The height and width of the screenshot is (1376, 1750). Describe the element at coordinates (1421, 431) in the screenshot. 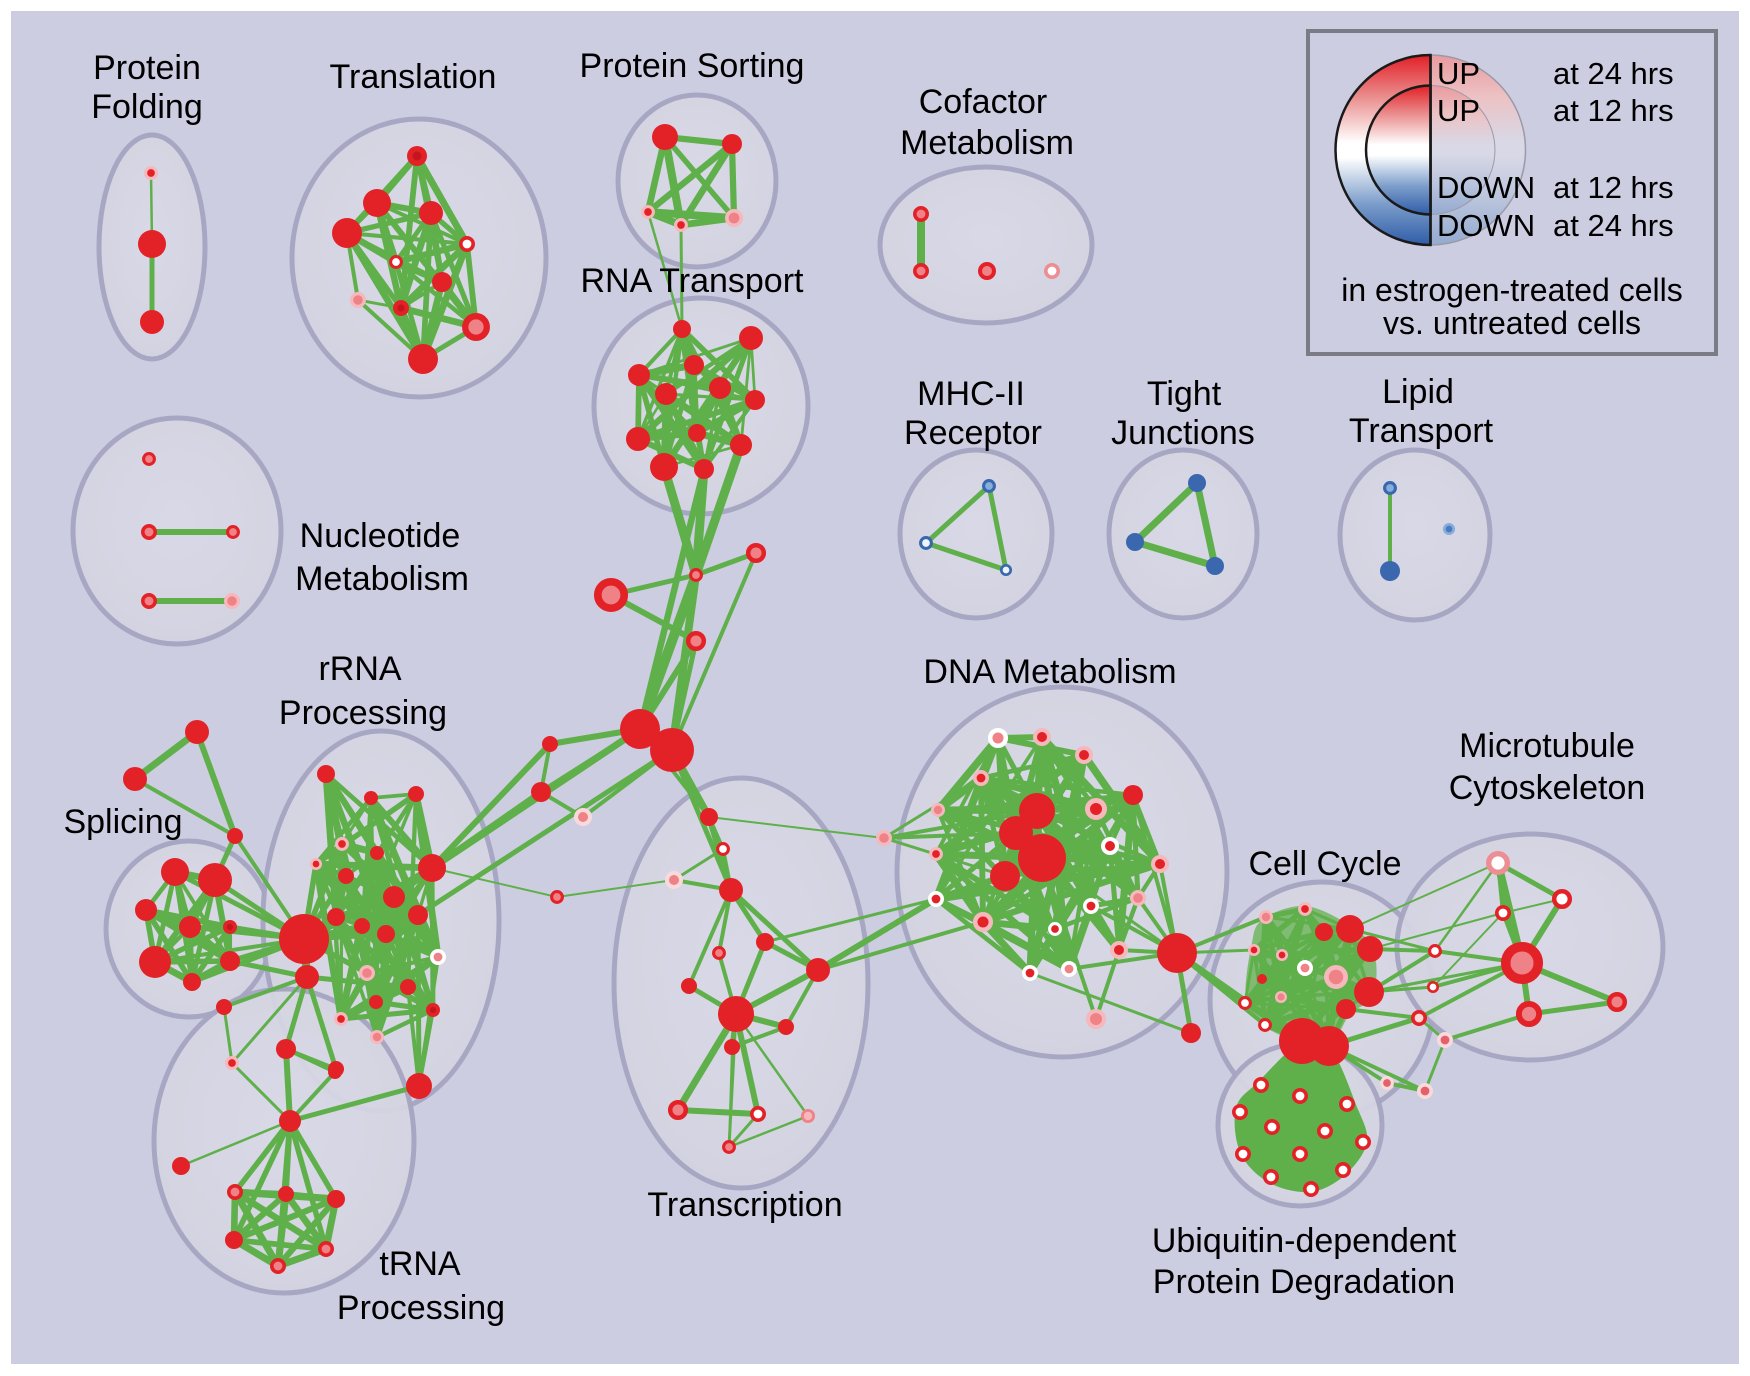

I see `svg-text: Transport` at that location.